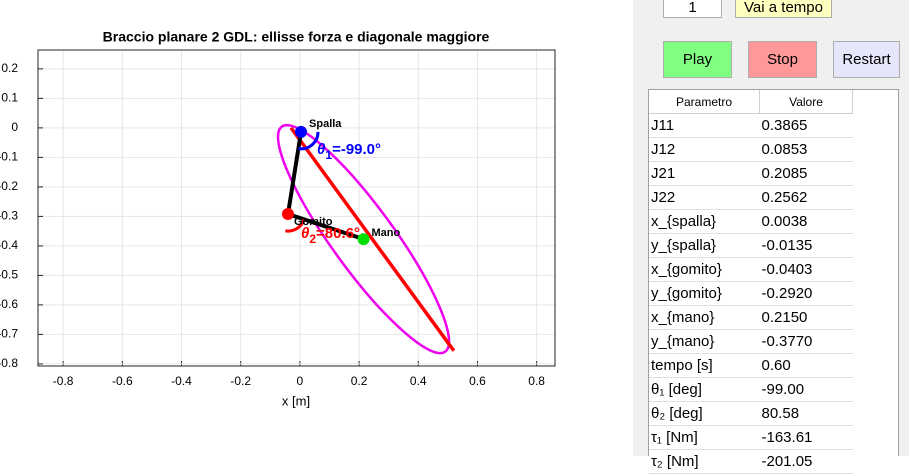  Describe the element at coordinates (9, 186) in the screenshot. I see `y-tick-label: -0.2` at that location.